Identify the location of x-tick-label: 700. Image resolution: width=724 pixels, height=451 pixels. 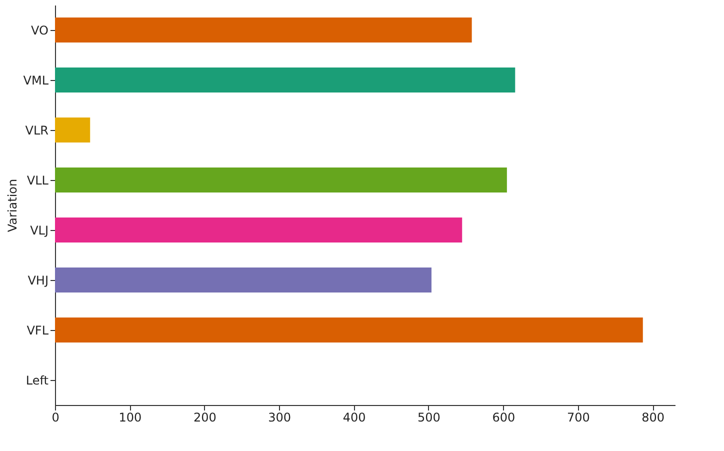
(578, 417).